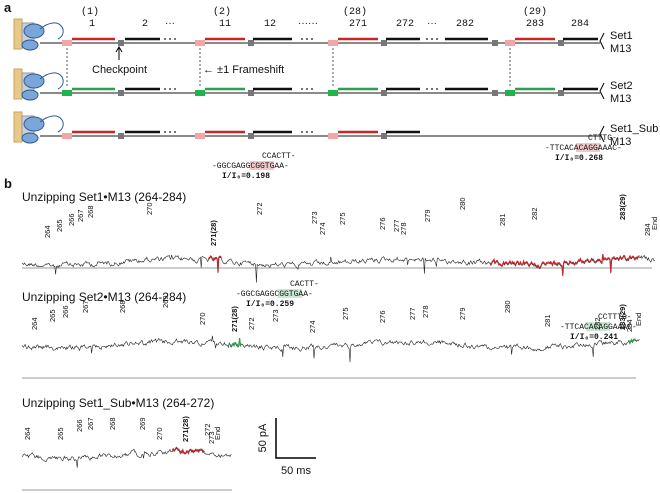 This screenshot has height=493, width=660. I want to click on peak-label: 268, so click(90, 211).